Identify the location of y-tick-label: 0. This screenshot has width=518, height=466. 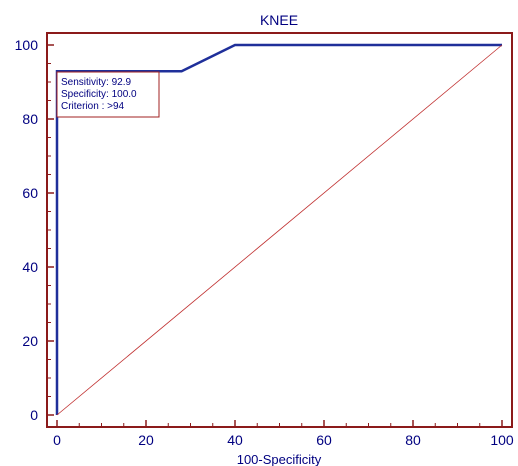
(34, 415).